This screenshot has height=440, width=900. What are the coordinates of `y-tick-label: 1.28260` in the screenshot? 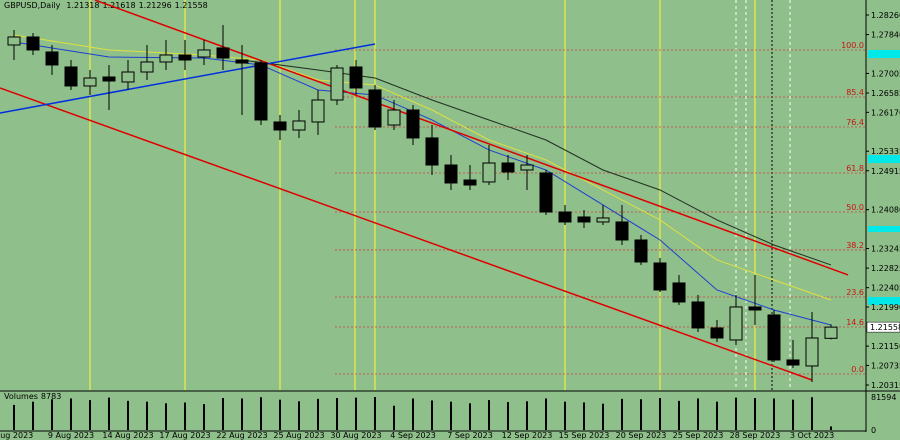 It's located at (885, 15).